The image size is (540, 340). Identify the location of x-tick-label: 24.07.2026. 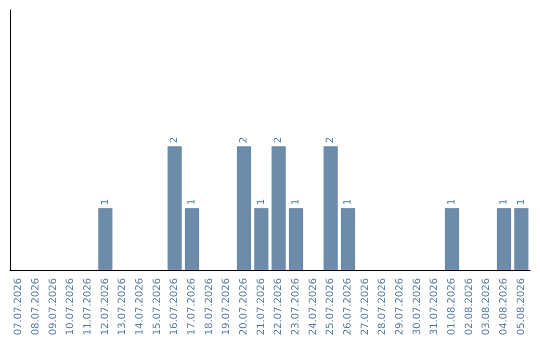
(313, 307).